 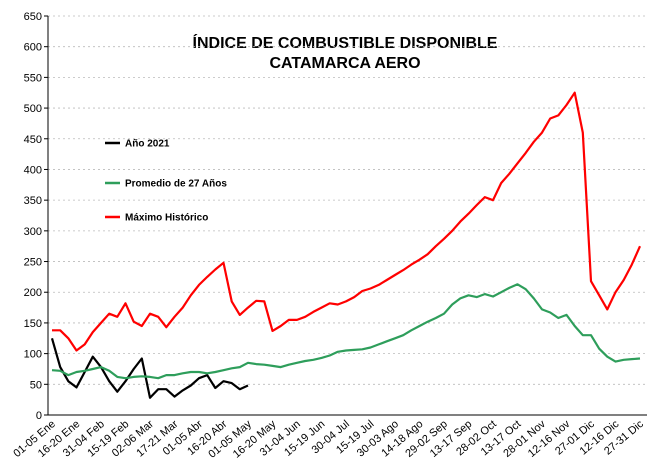 I want to click on y-tick-label: 50, so click(x=36, y=385).